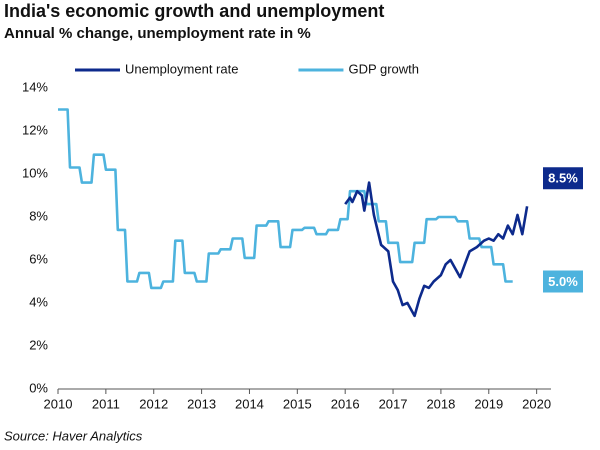 This screenshot has height=450, width=600. Describe the element at coordinates (488, 403) in the screenshot. I see `x-tick-label: 2019` at that location.